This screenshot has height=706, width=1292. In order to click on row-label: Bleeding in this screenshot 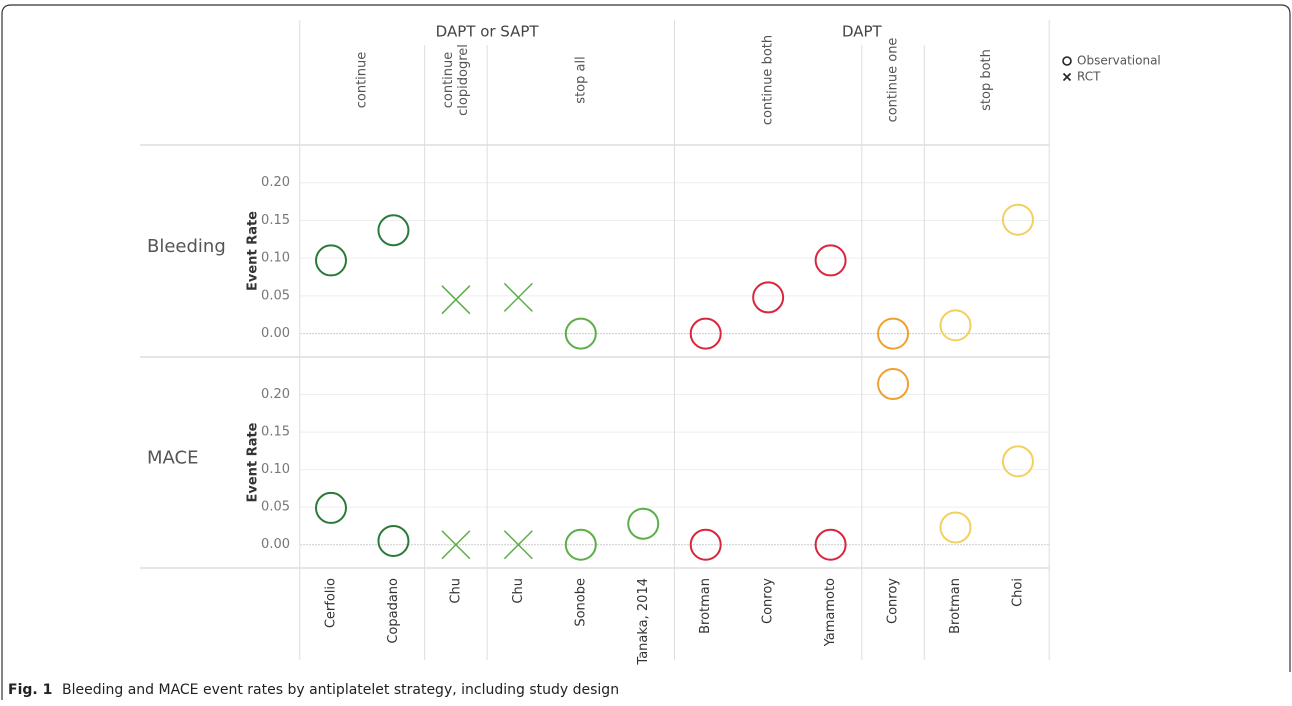, I will do `click(186, 246)`.